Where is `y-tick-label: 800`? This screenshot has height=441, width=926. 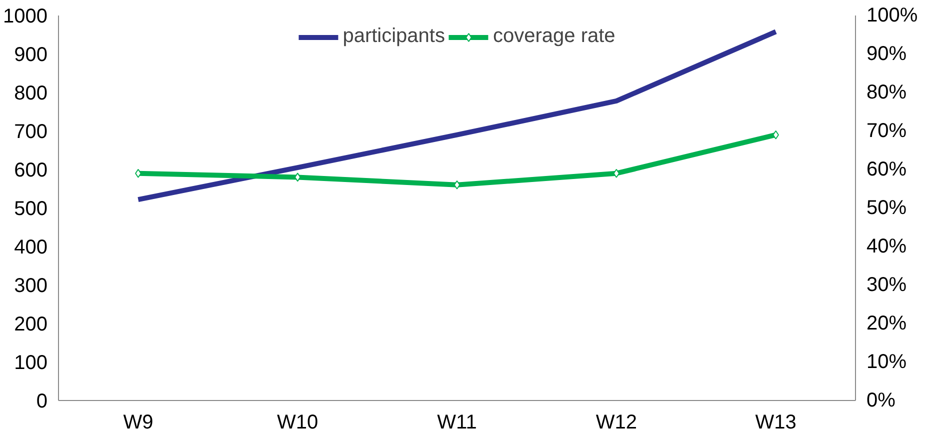
y-tick-label: 800 is located at coordinates (31, 93).